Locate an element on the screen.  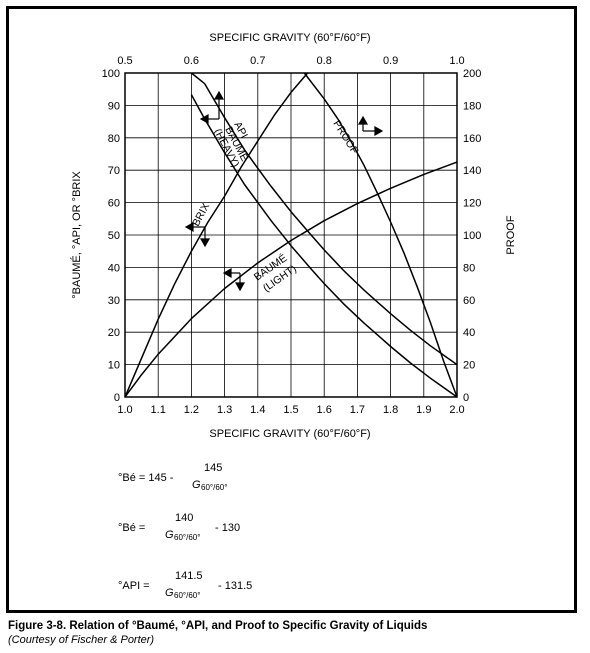
left-axis-title: °BAUMÉ, °API, OR °BRIX is located at coordinates (76, 235).